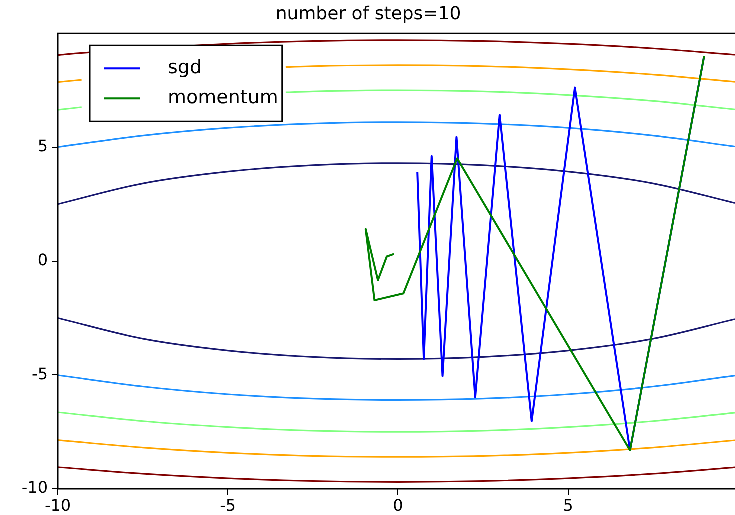  I want to click on y-tick-label: -10, so click(35, 488).